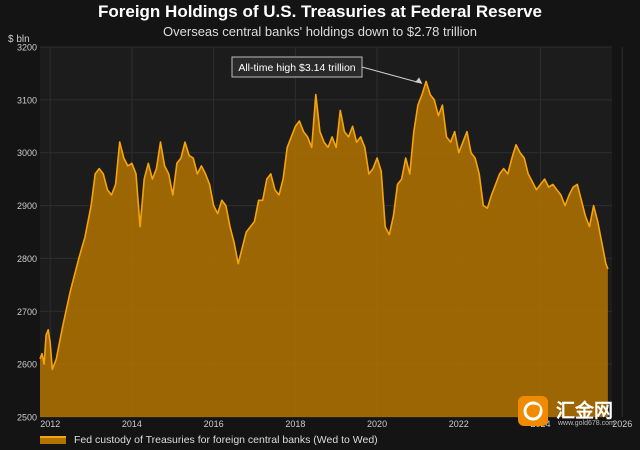  I want to click on x-tick-label: 2018, so click(295, 424).